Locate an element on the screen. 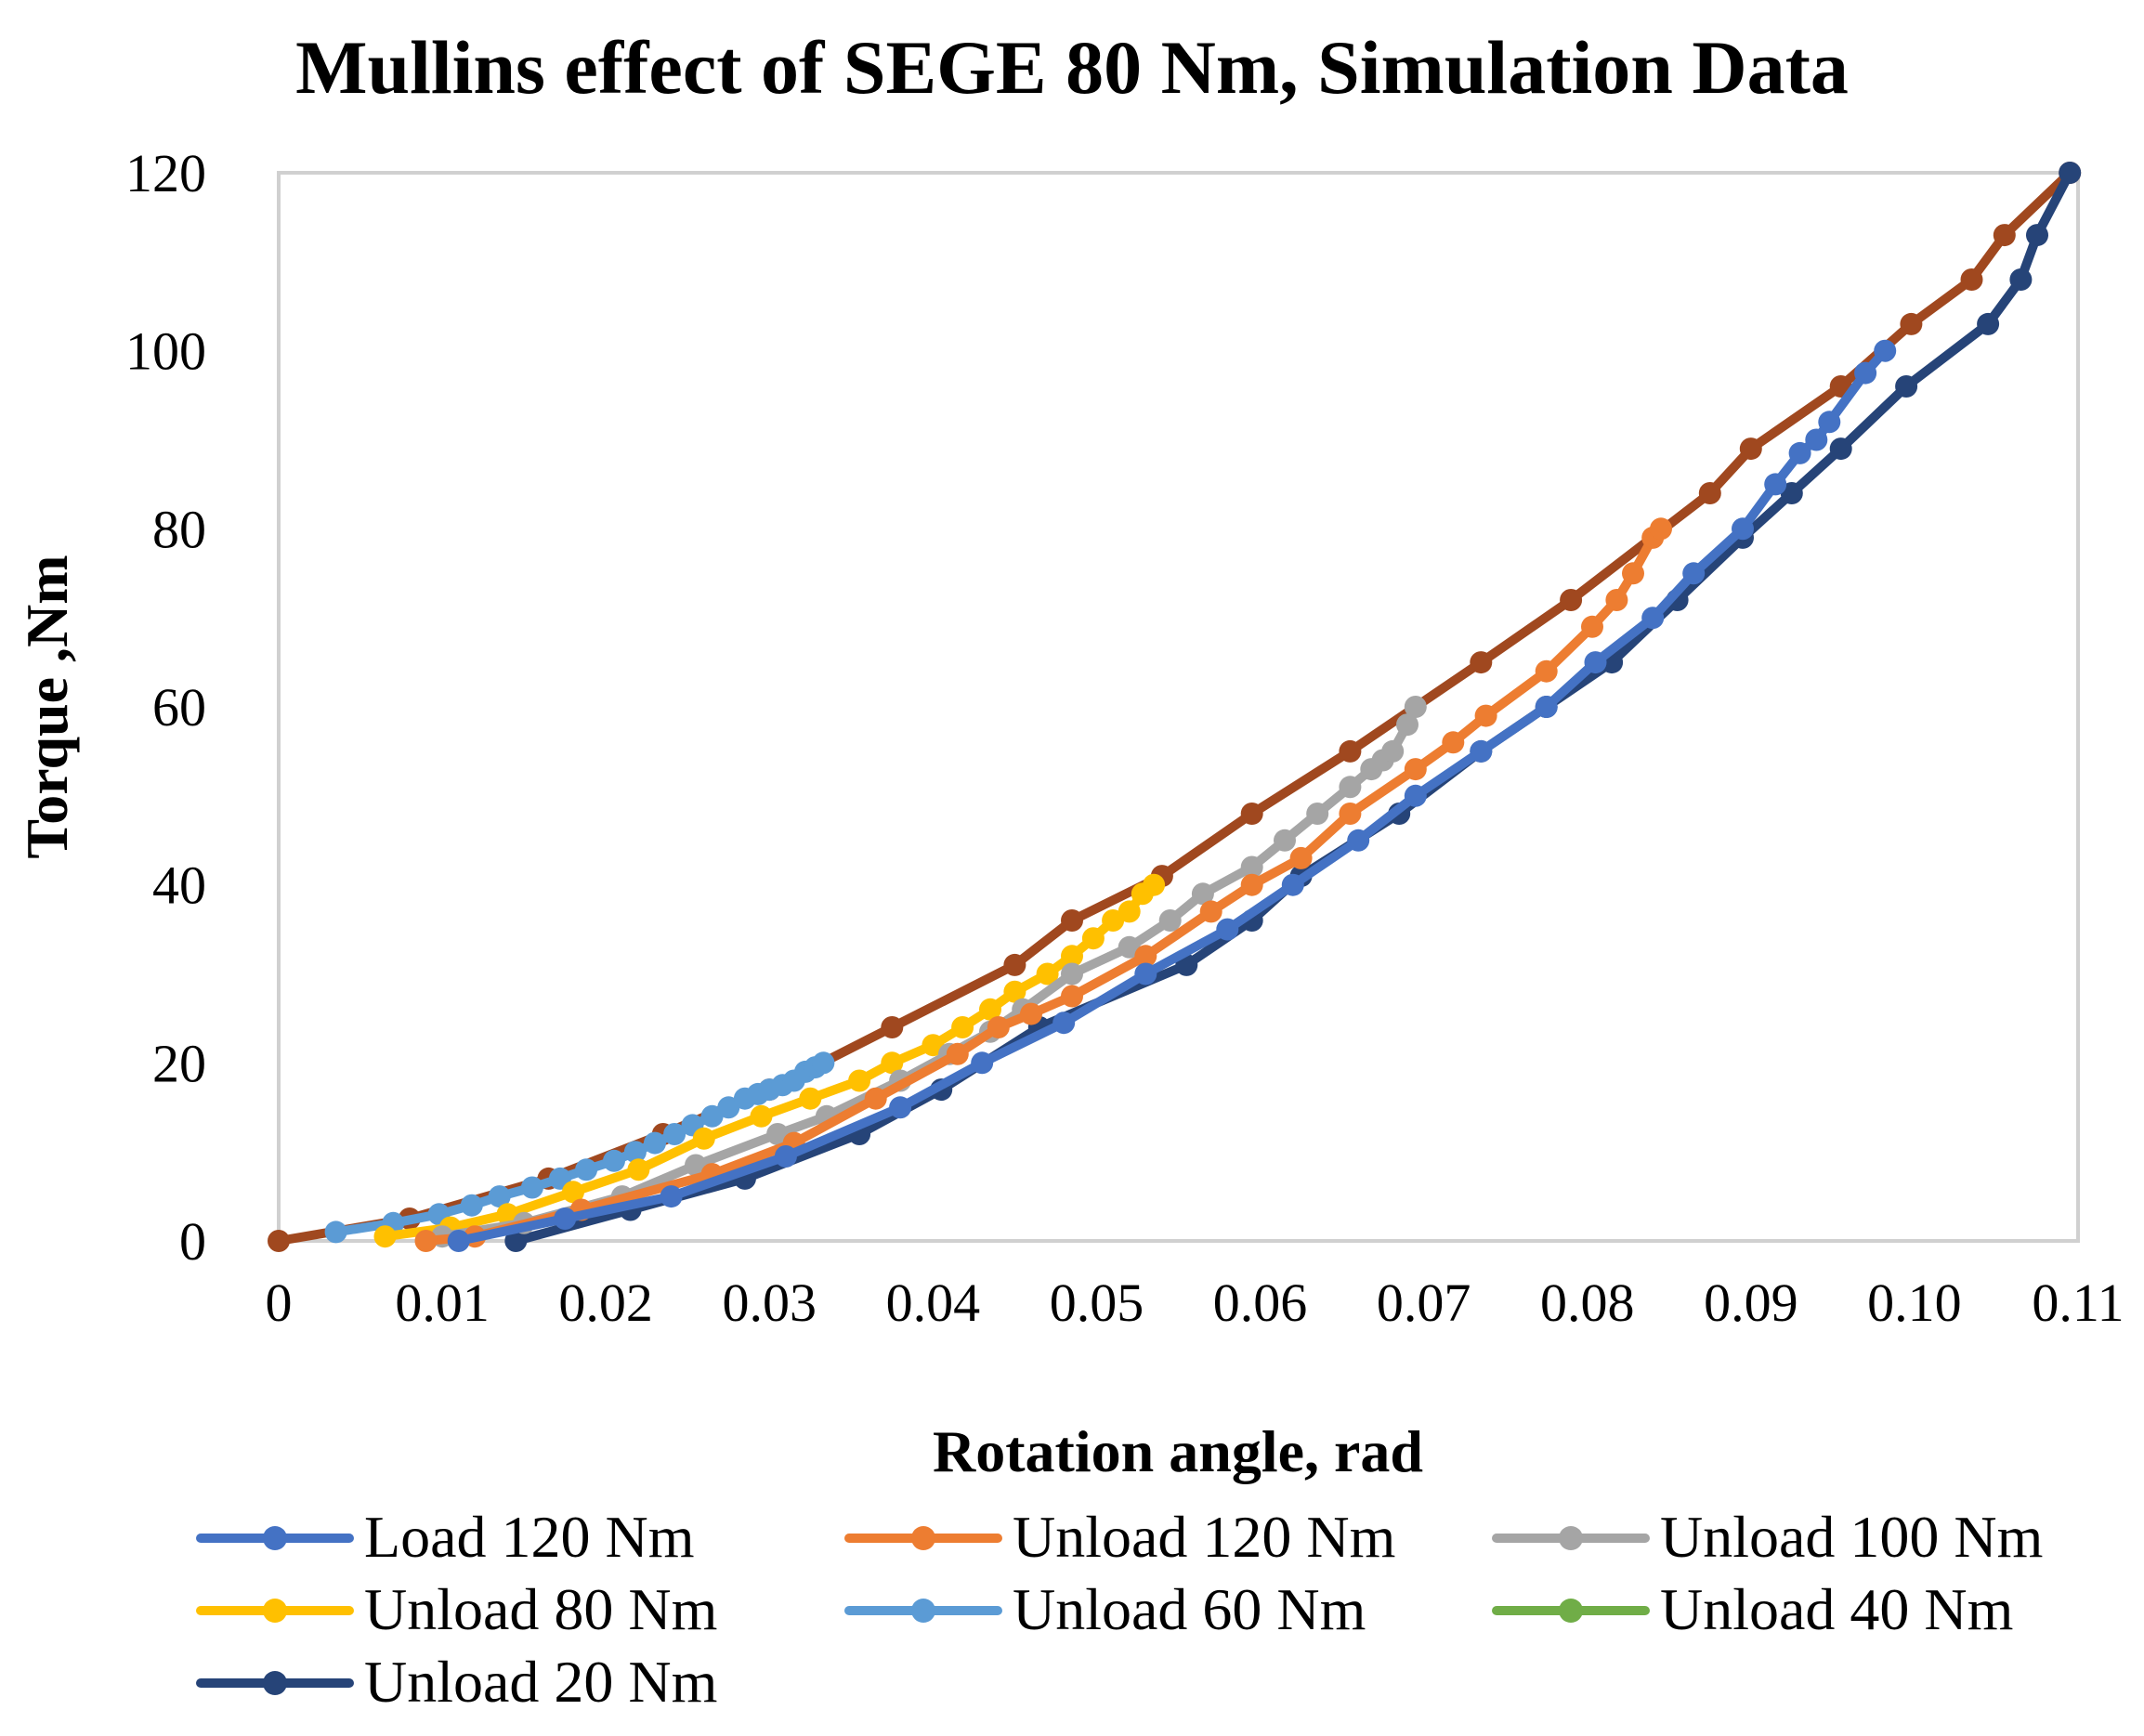 The width and height of the screenshot is (2144, 1736). x-tick-label: 0.07 is located at coordinates (1424, 1303).